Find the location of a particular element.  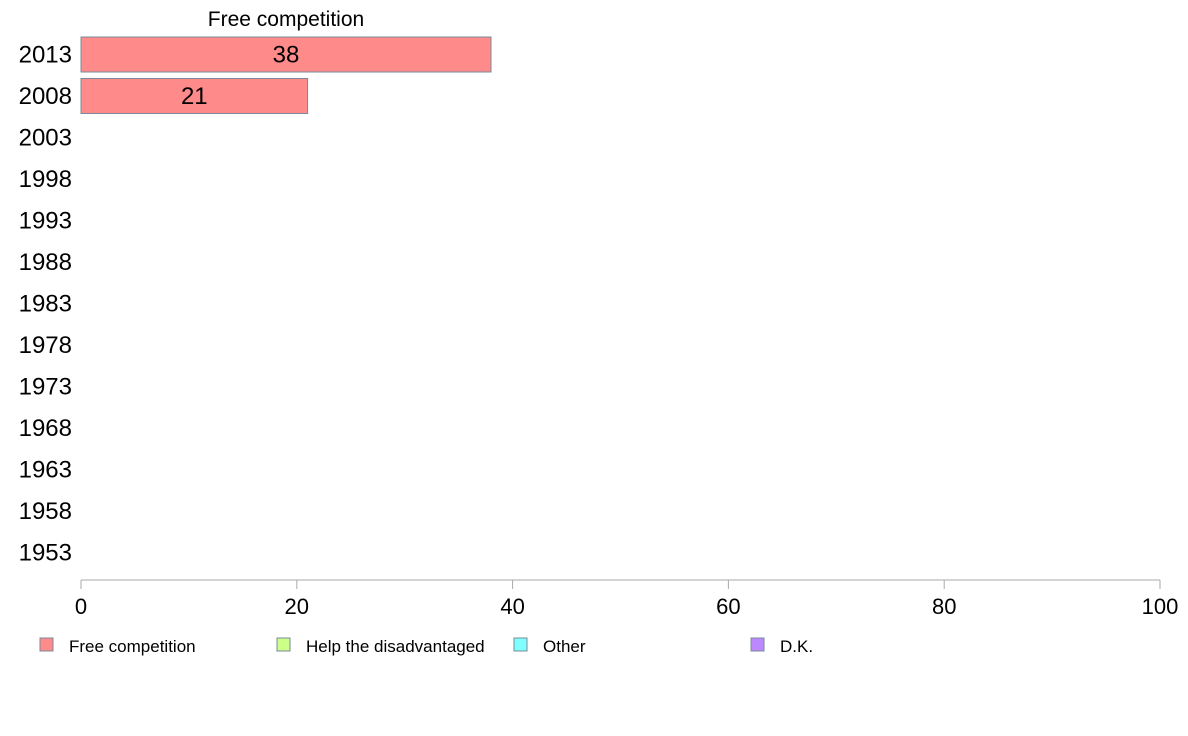

x-tick-label: 60 is located at coordinates (728, 606).